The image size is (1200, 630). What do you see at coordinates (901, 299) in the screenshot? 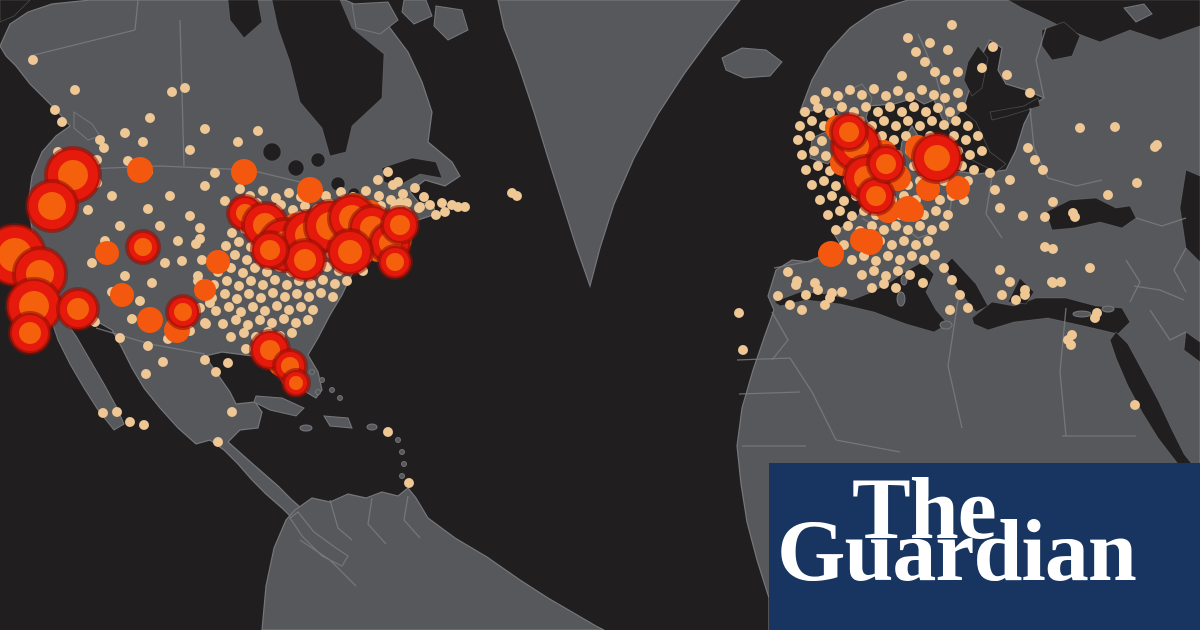
I see `island-sardinia` at bounding box center [901, 299].